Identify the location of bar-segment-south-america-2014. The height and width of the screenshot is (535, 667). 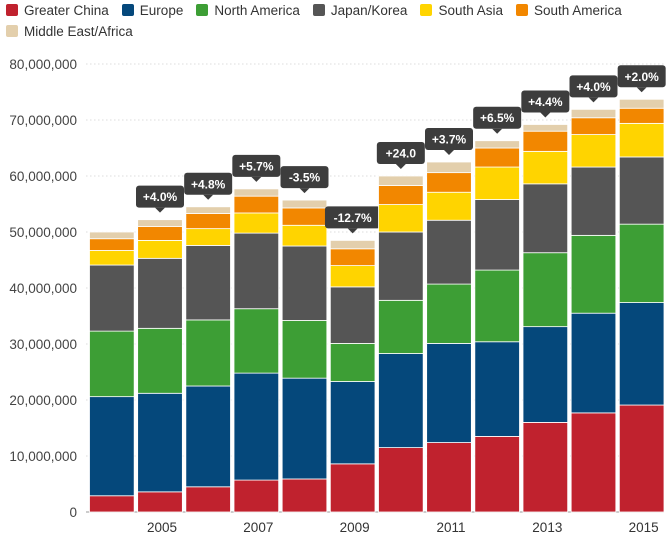
(593, 126).